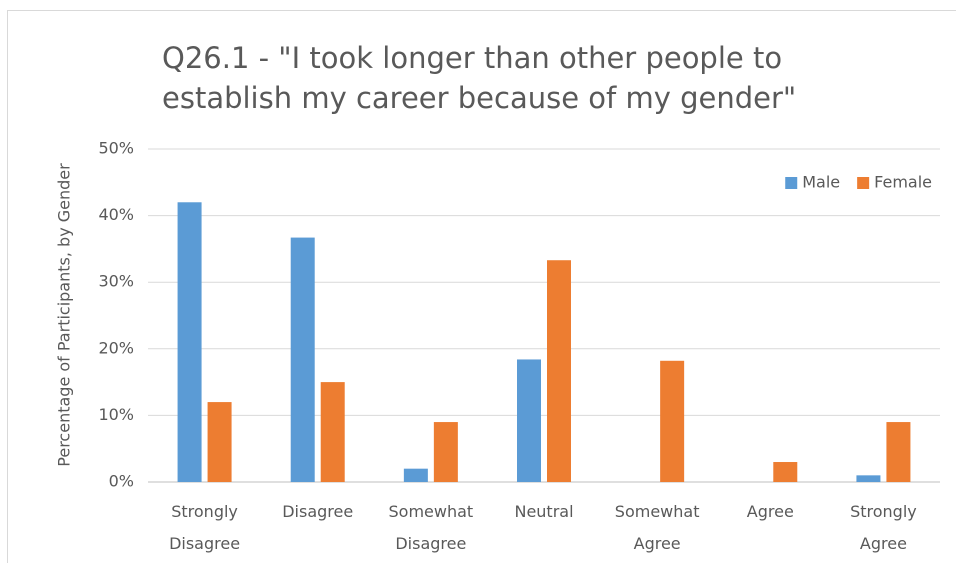 This screenshot has height=563, width=956. I want to click on x-tick-label: Somewhat Agree, so click(657, 527).